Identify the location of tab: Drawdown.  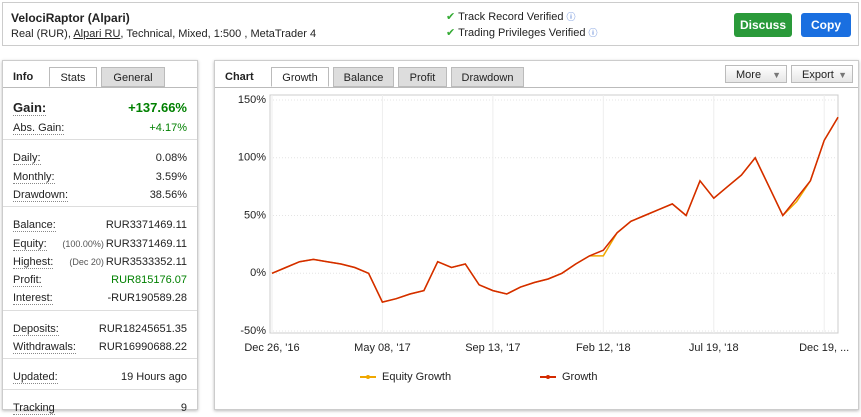
(487, 77).